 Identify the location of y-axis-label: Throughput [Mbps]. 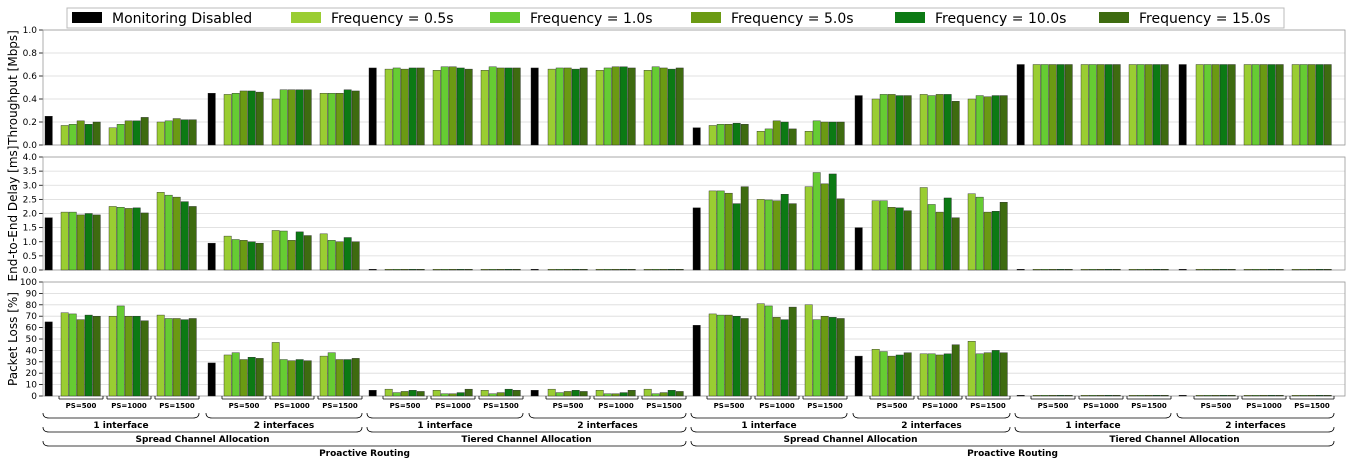
(13, 88).